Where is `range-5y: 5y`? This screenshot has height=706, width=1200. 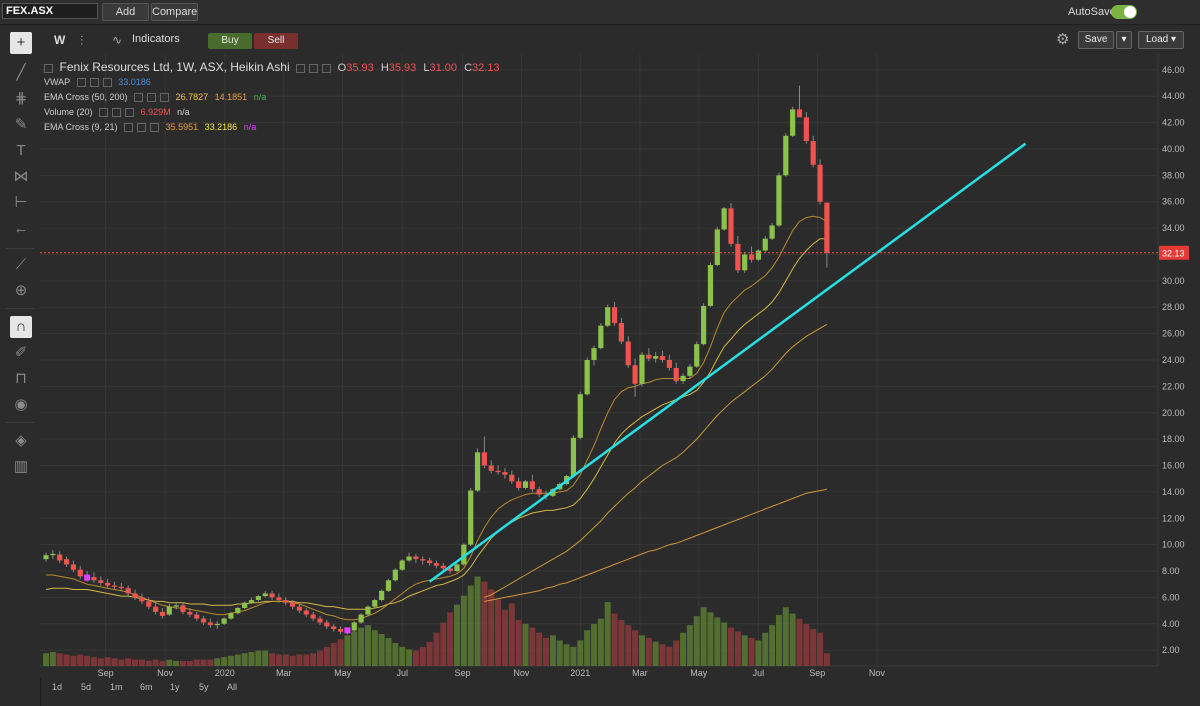
range-5y: 5y is located at coordinates (204, 687).